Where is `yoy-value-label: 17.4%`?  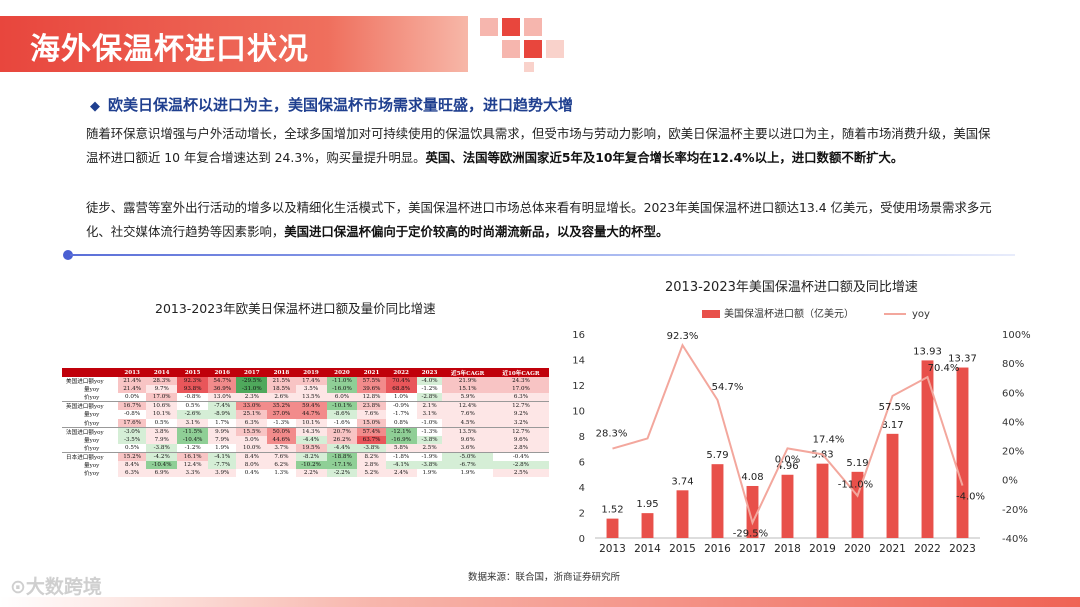
yoy-value-label: 17.4% is located at coordinates (829, 439).